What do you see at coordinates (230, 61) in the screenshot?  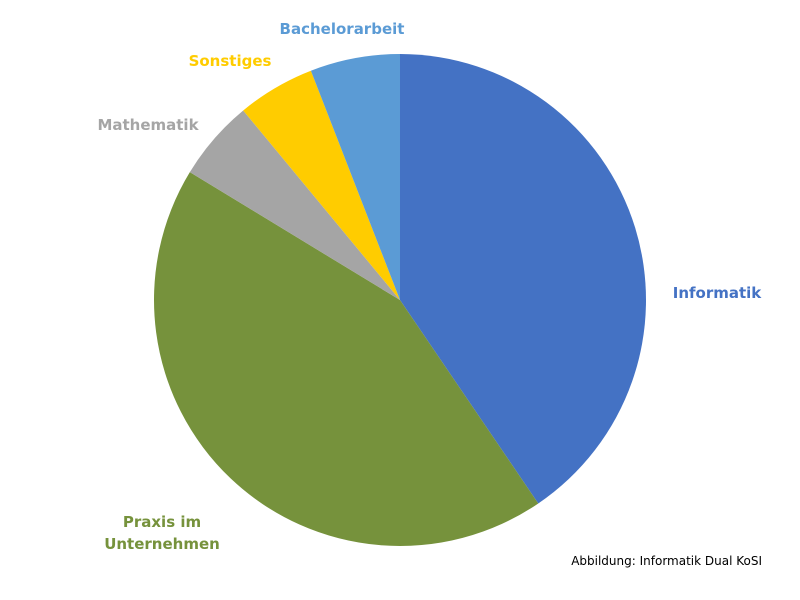 I see `slice-label: Sonstiges` at bounding box center [230, 61].